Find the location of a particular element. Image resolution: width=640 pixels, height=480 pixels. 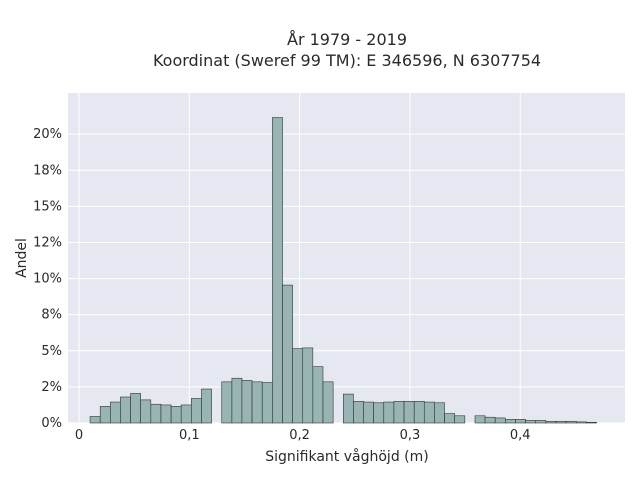

y-tick-label: 10% is located at coordinates (47, 279).